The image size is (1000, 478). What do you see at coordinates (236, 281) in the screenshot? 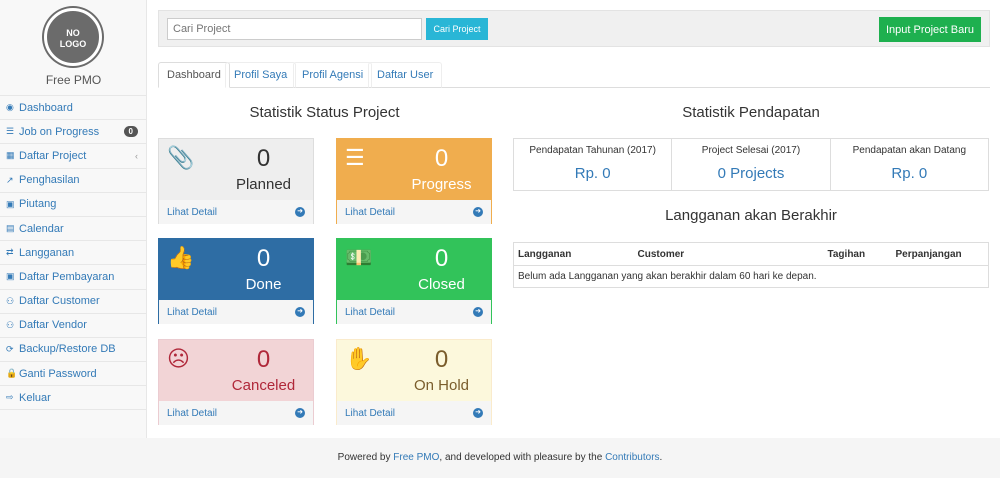
I see `status-card-done: 👍 0 Done Lihat Detail ➜` at bounding box center [236, 281].